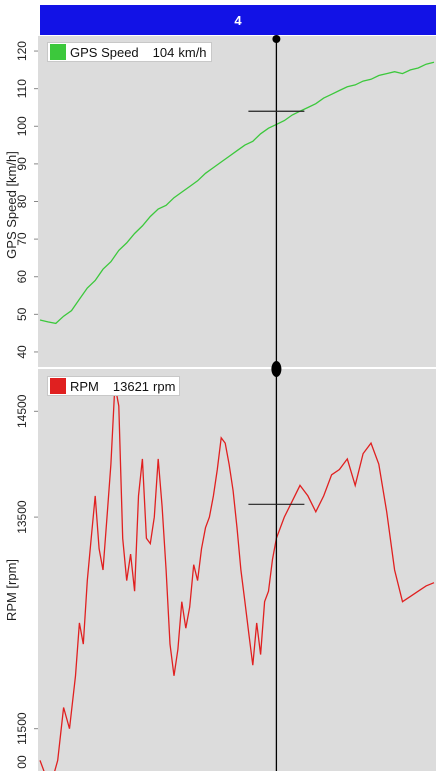  I want to click on rpm-legend: RPM 13621 rpm, so click(114, 386).